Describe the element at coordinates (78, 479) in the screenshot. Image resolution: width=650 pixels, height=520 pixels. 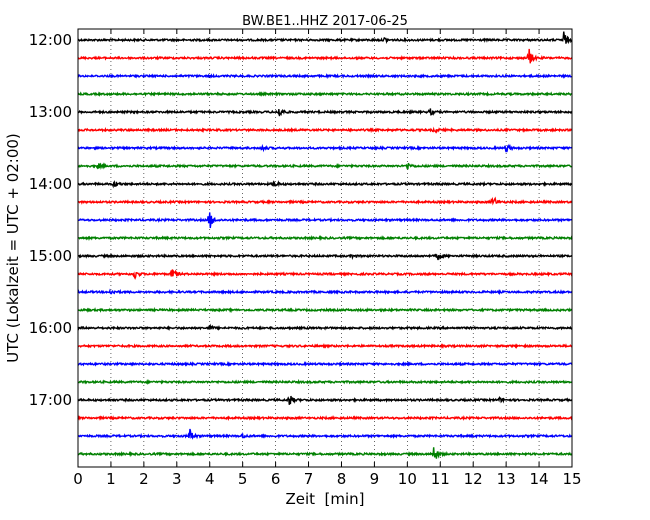
I see `x-tick-label: 0` at that location.